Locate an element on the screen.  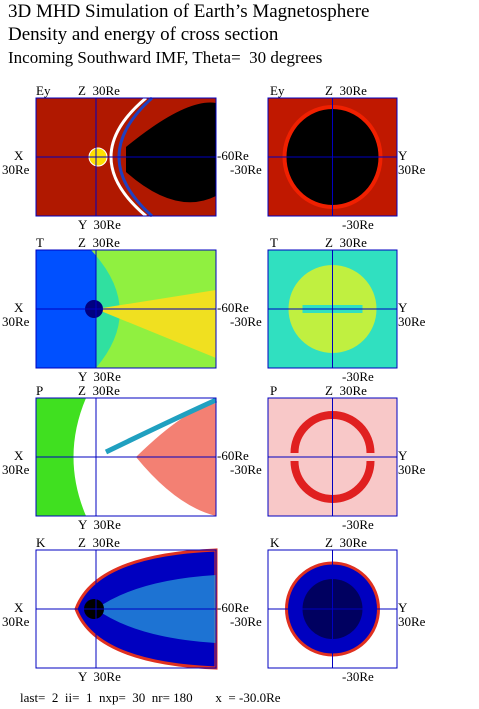
r is located at coordinates (176, 459).